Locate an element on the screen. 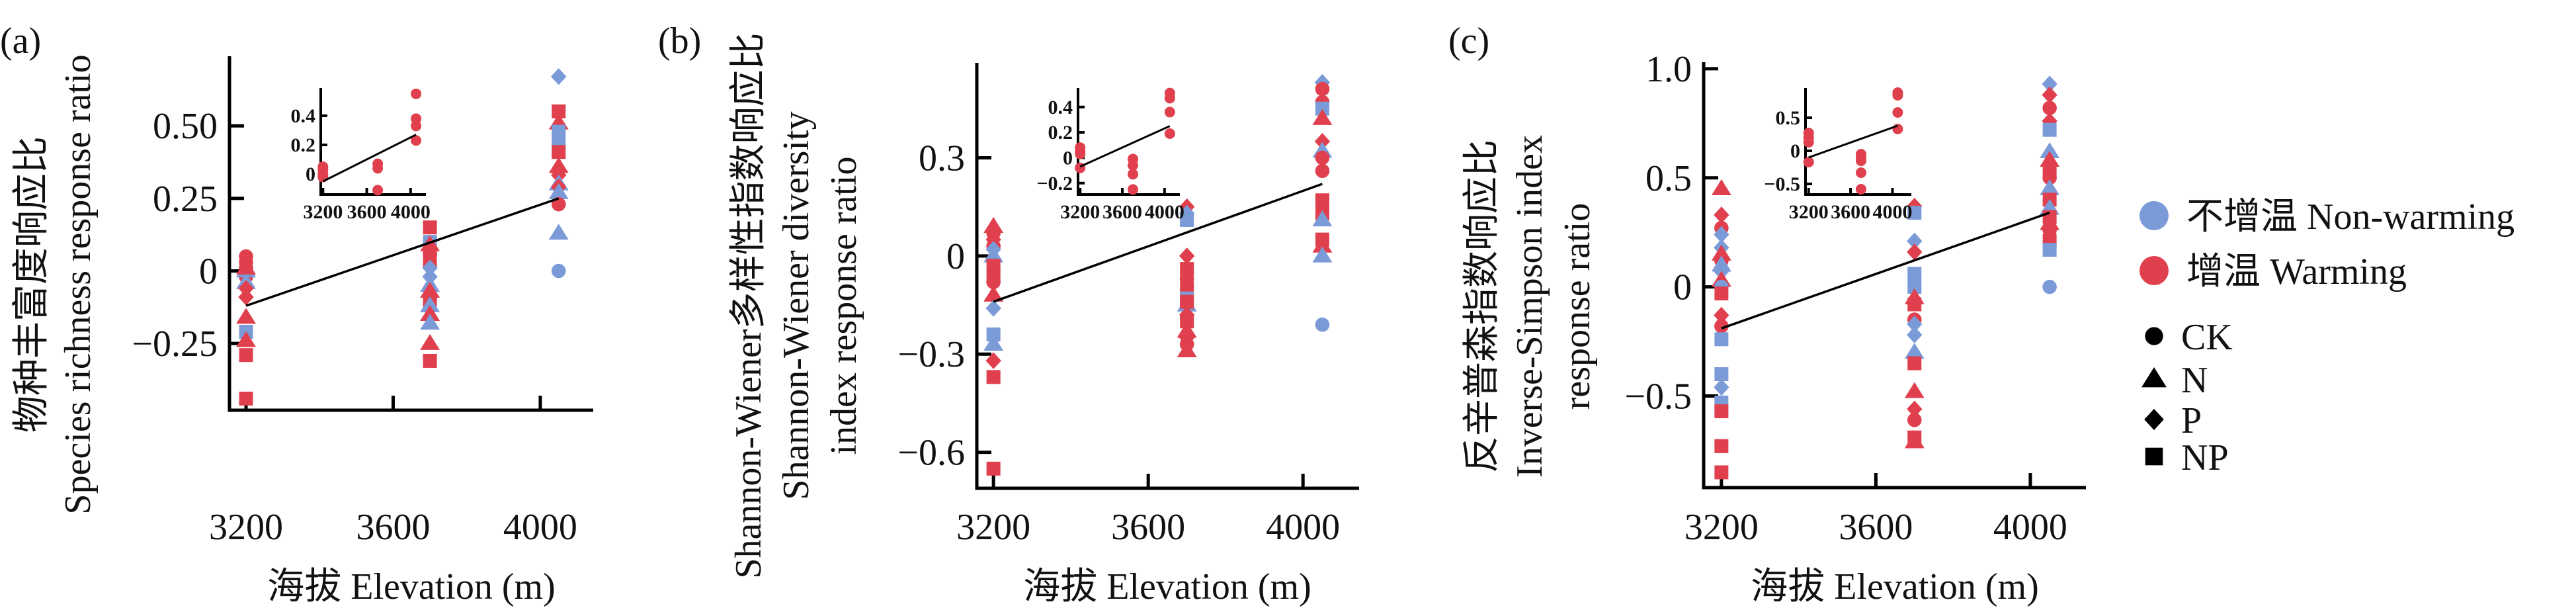 Image resolution: width=2576 pixels, height=612 pixels. legend-label-p: P is located at coordinates (2191, 420).